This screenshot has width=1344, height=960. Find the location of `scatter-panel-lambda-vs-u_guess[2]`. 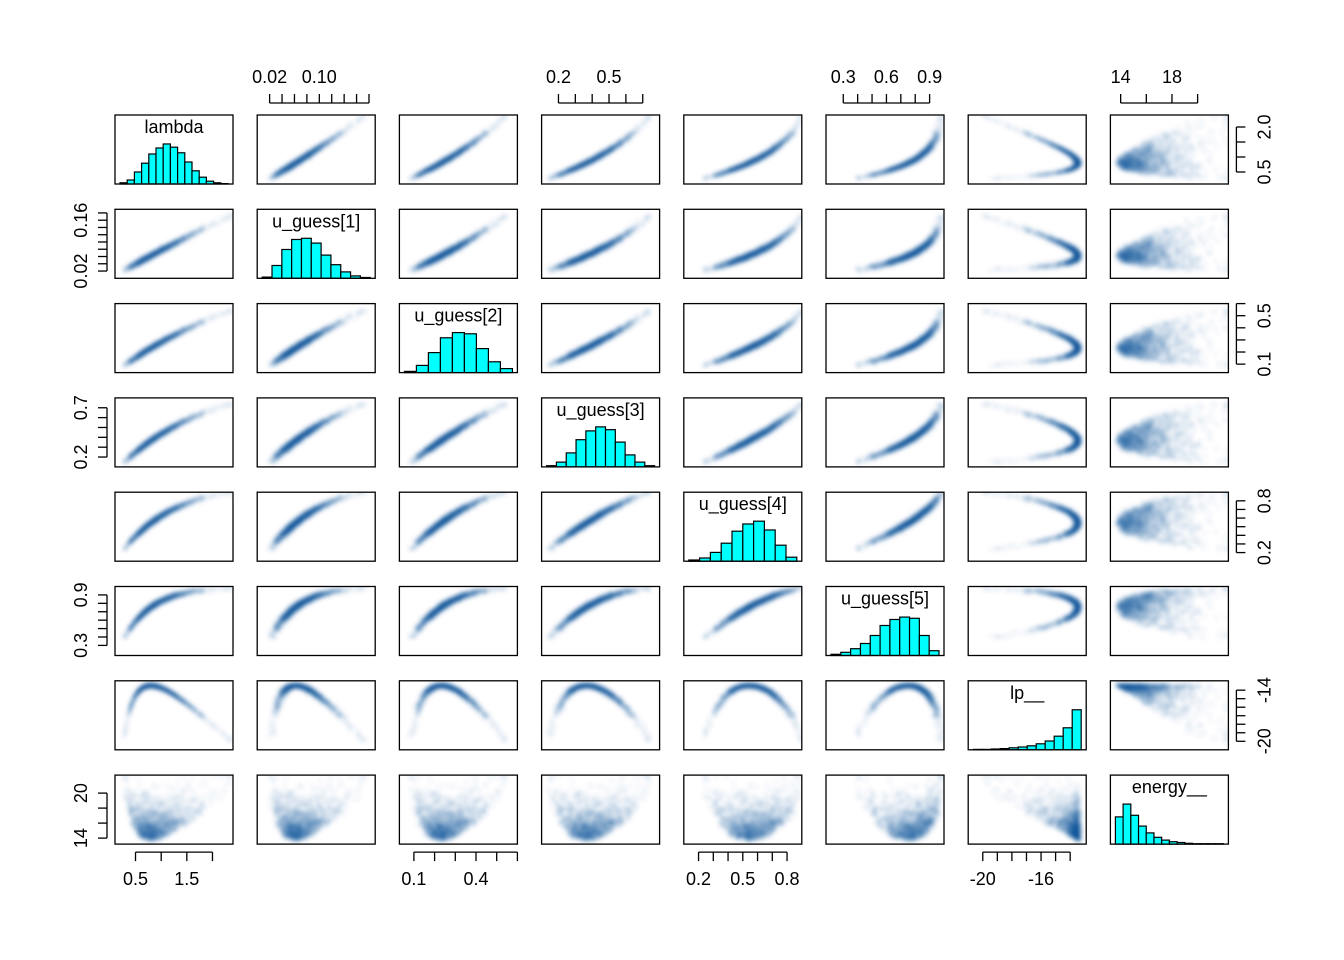

scatter-panel-lambda-vs-u_guess[2] is located at coordinates (458, 147).